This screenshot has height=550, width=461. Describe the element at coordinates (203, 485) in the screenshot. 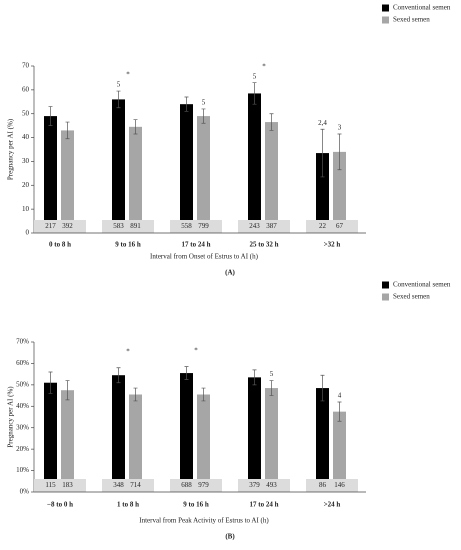

I see `count-label: 979` at that location.